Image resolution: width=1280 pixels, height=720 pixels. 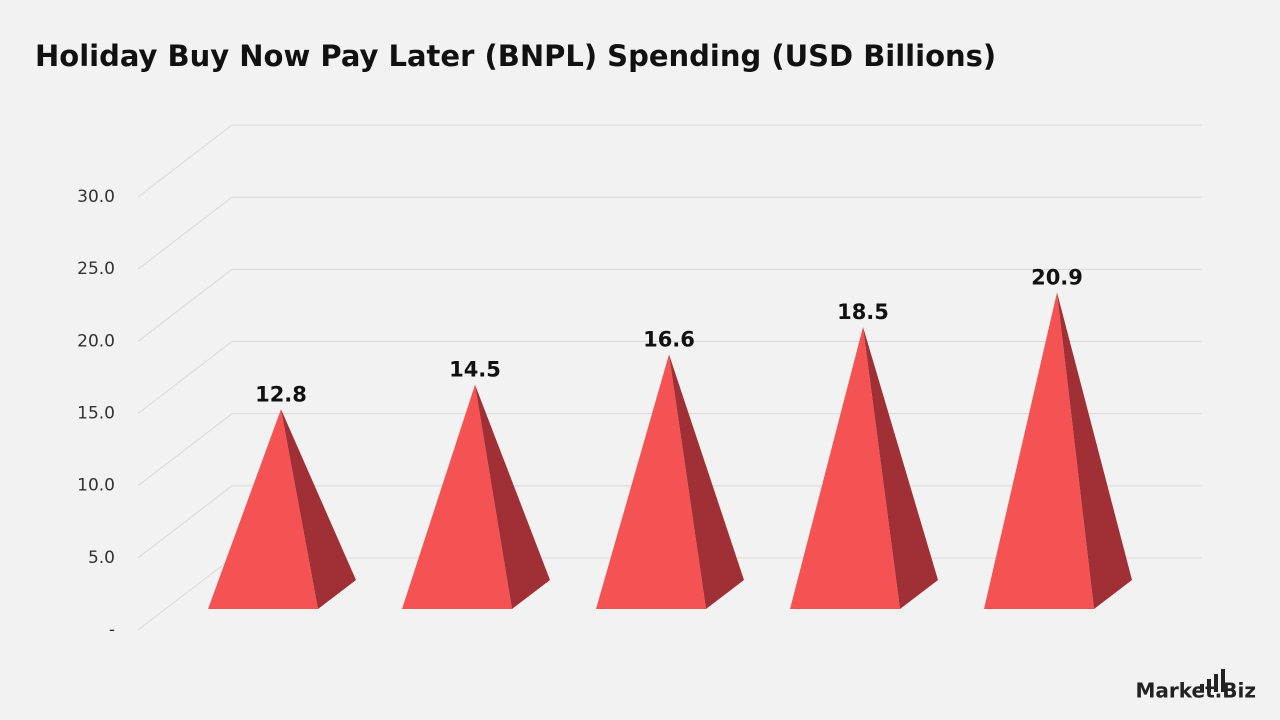 What do you see at coordinates (1057, 277) in the screenshot?
I see `data-label: 20.9` at bounding box center [1057, 277].